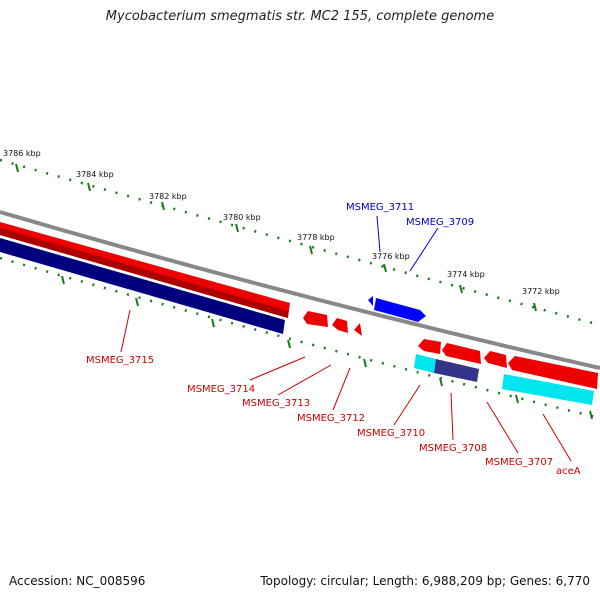  Describe the element at coordinates (391, 256) in the screenshot. I see `tick-label: 3776 kbp` at that location.